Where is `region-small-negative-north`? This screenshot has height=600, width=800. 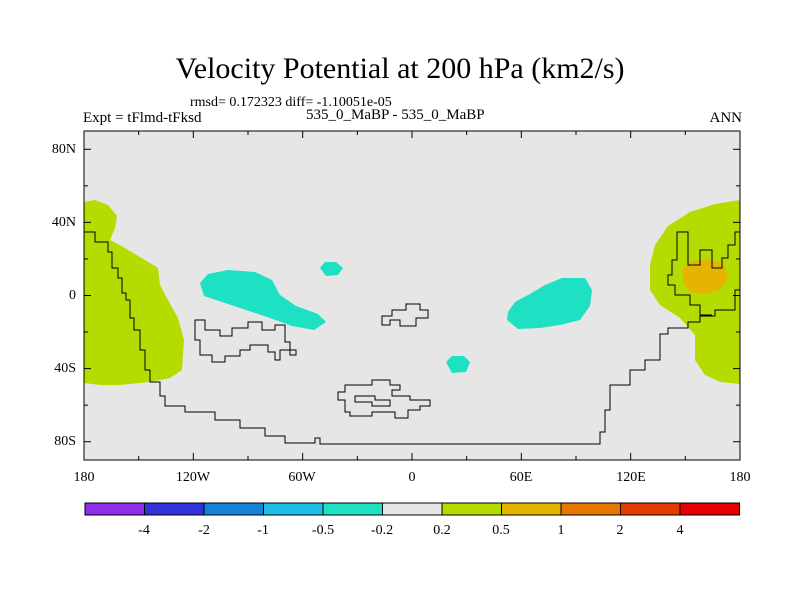 region-small-negative-north is located at coordinates (331, 269).